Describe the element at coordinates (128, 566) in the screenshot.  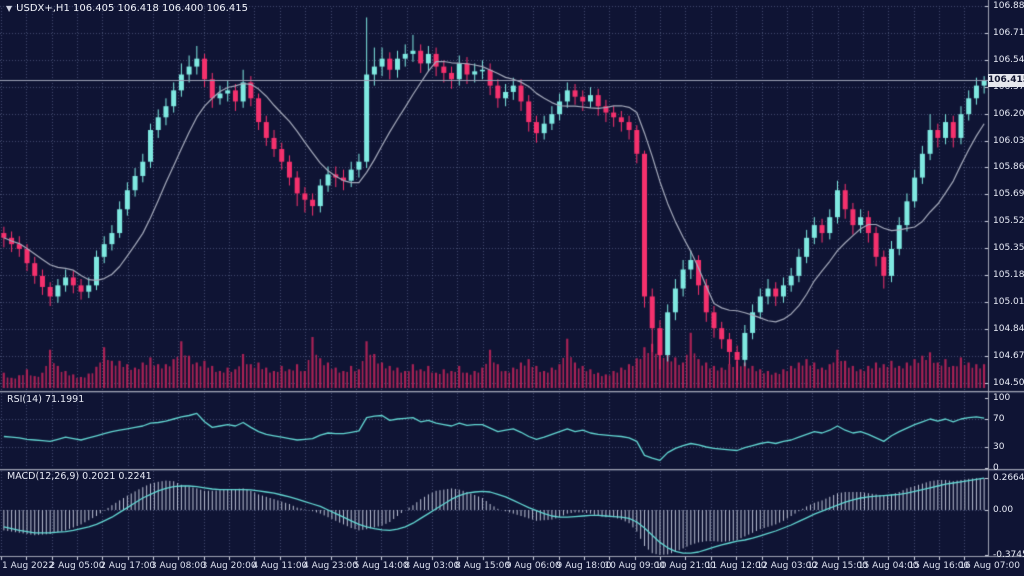
I see `time-axis-label: 2 Aug 17:00` at that location.